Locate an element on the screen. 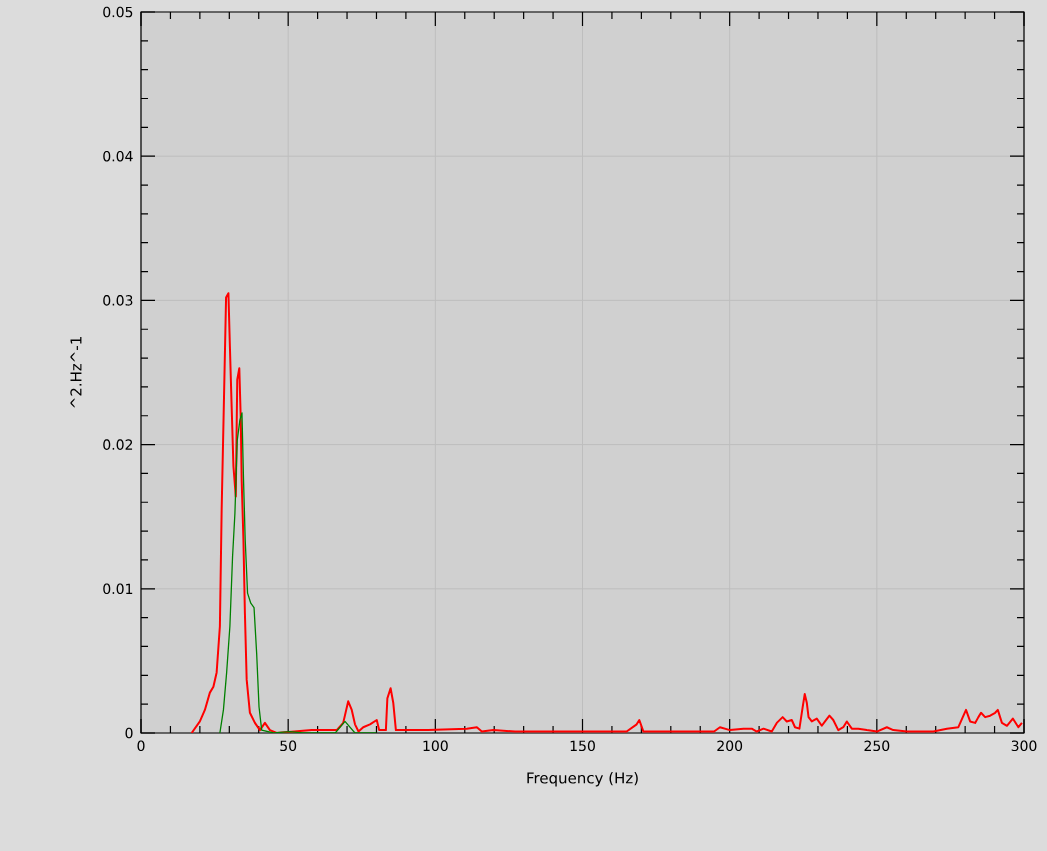  y-tick-label: 0.02 is located at coordinates (118, 444).